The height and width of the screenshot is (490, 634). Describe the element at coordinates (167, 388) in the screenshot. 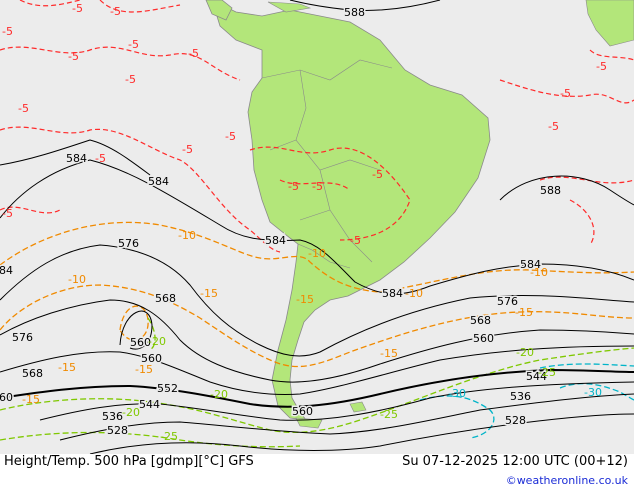

I see `height-label: 552` at that location.